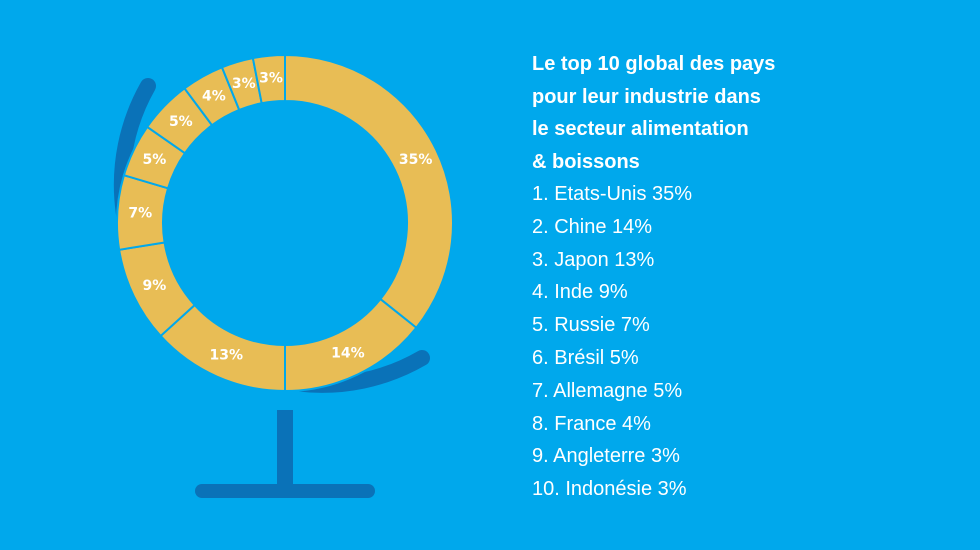 Image resolution: width=980 pixels, height=550 pixels. What do you see at coordinates (181, 122) in the screenshot?
I see `slice-label-7: 5%` at bounding box center [181, 122].